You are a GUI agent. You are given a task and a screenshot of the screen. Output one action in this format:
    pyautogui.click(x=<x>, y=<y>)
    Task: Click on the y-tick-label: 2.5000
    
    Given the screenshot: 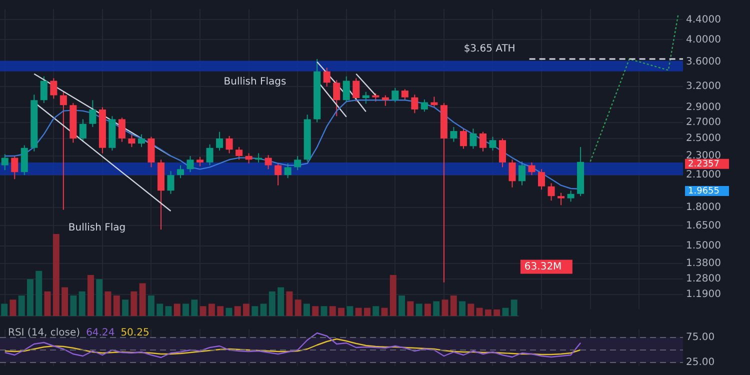 What is the action you would take?
    pyautogui.click(x=703, y=138)
    